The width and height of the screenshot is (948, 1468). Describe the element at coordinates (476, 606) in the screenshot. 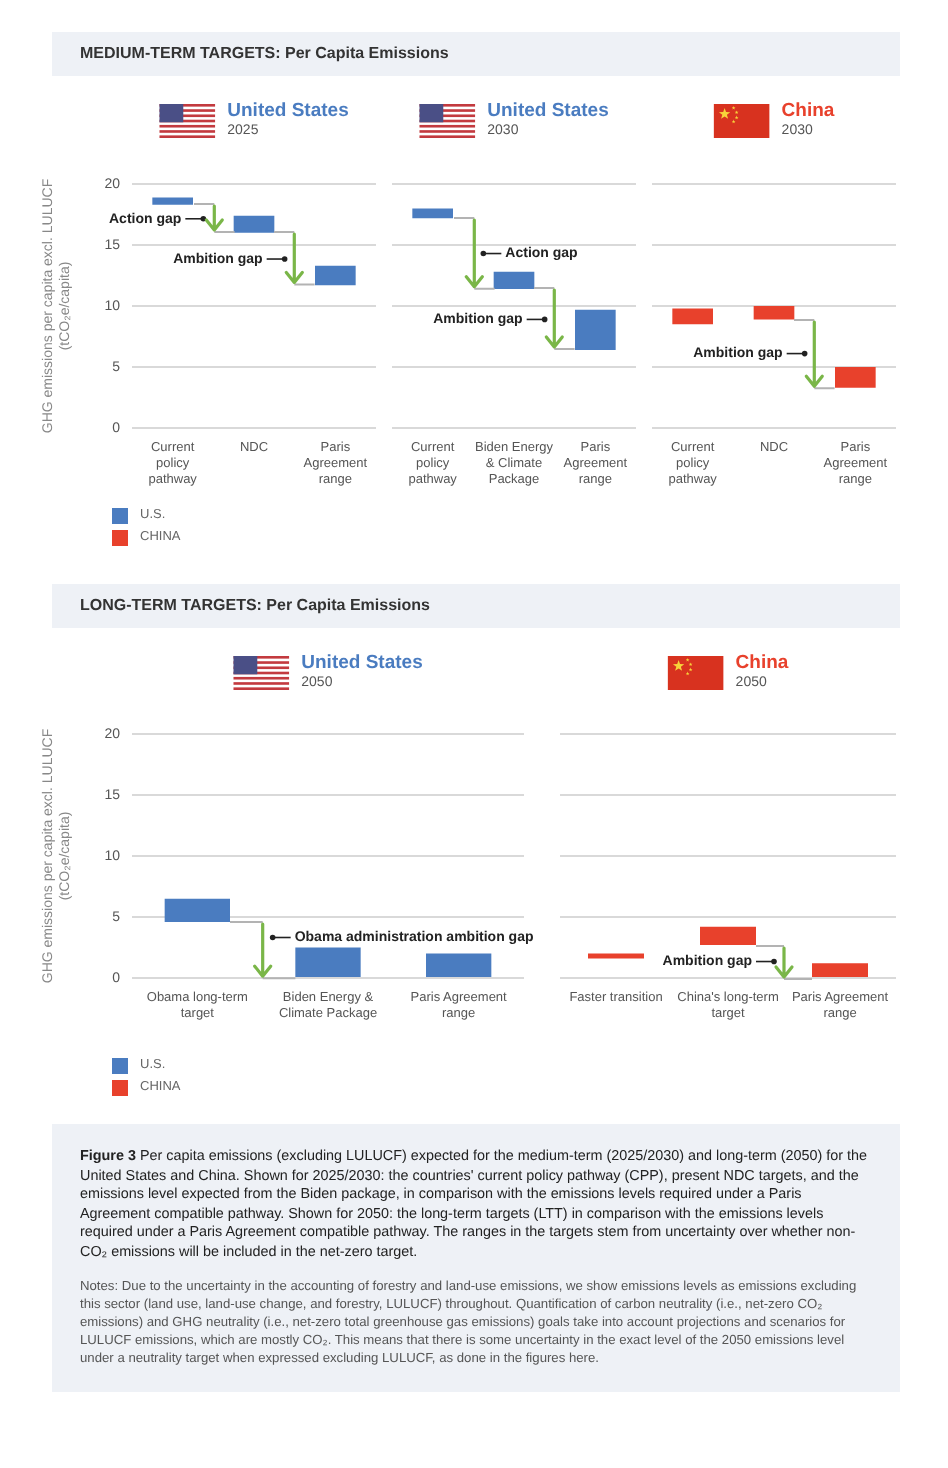

I see `text: LONG-TERM TARGETS: Per Capita Emissions` at that location.